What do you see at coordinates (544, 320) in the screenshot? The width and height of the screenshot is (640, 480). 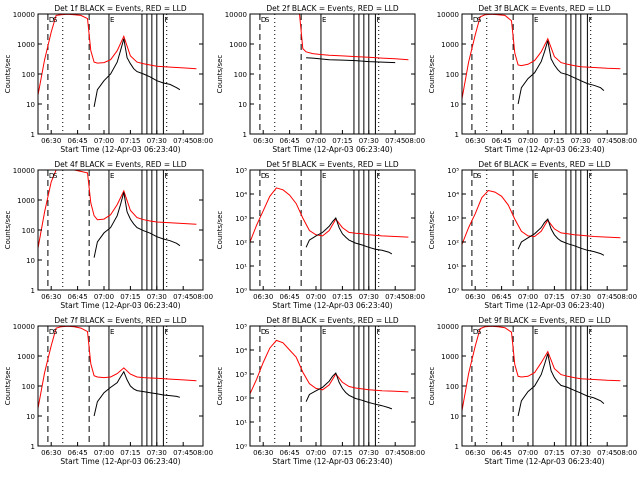 I see `chart-title: Det 9f BLACK = Events, RED = LLD` at bounding box center [544, 320].